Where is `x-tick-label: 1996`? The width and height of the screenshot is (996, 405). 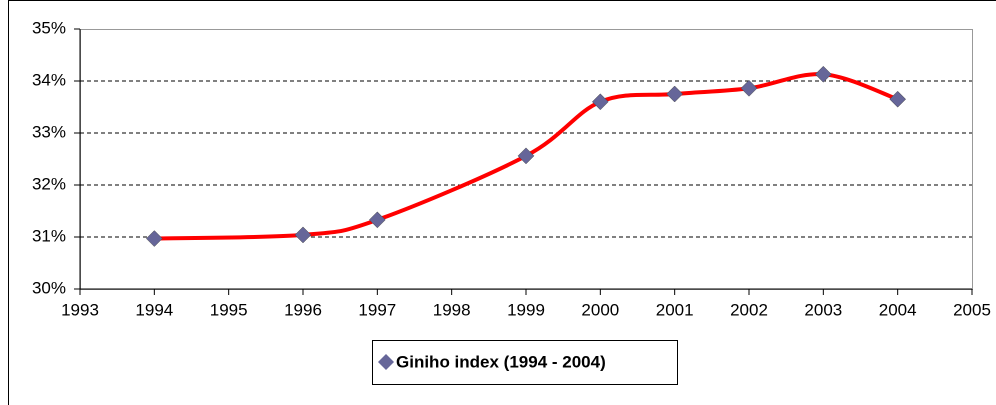
x-tick-label: 1996 is located at coordinates (303, 309).